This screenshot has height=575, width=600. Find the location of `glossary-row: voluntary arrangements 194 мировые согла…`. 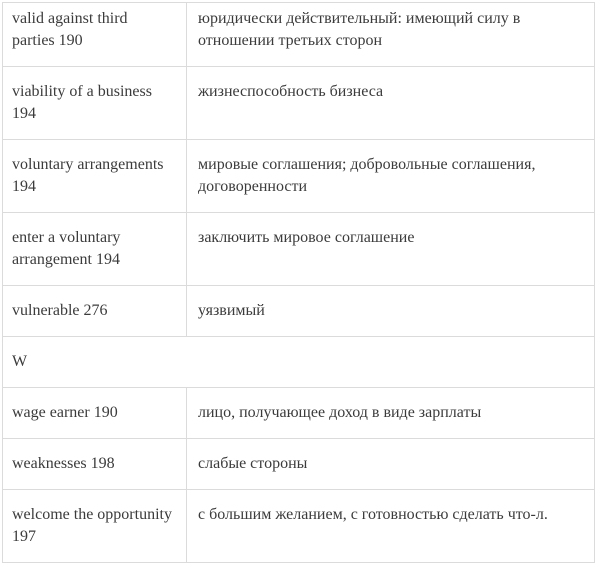

glossary-row: voluntary arrangements 194 мировые согла… is located at coordinates (298, 176).